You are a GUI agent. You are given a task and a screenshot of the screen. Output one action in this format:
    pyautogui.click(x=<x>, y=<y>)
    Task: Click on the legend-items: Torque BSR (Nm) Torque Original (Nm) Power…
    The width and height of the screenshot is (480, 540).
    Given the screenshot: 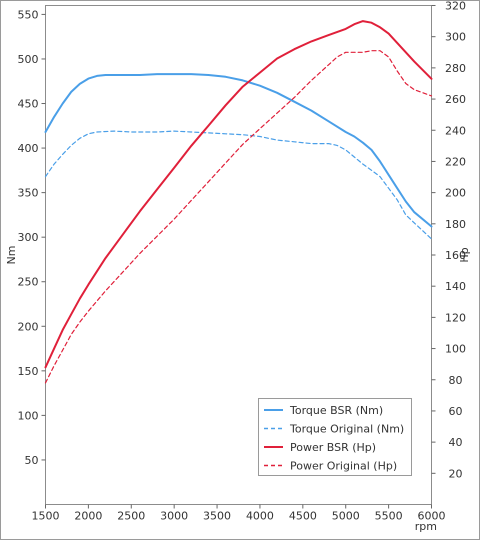 What is the action you would take?
    pyautogui.click(x=334, y=438)
    